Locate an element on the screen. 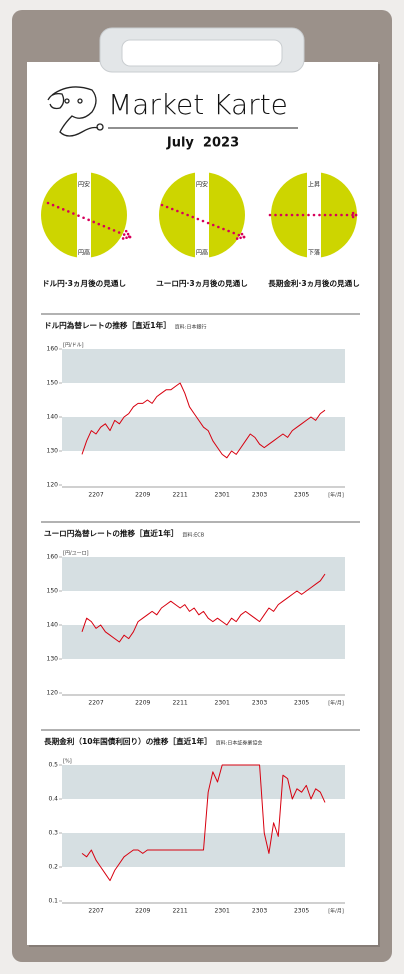 This screenshot has width=404, height=974. gauge-caption: 長期金利·3ヵ月後の見通し is located at coordinates (314, 283).